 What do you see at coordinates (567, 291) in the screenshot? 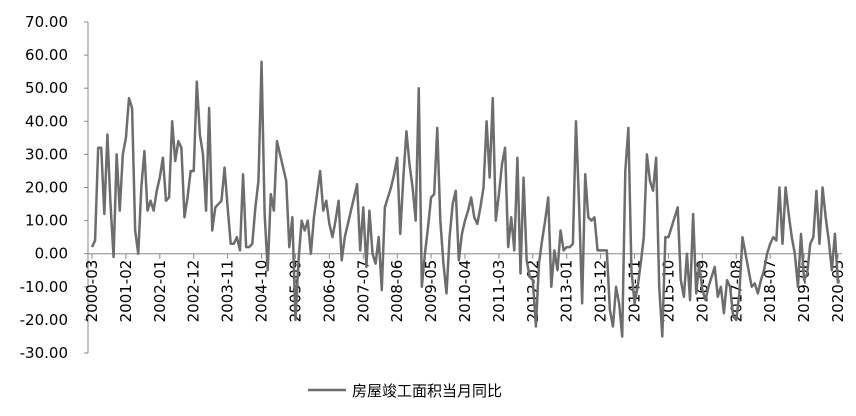
I see `x-tick-label: 2013-01` at bounding box center [567, 291].